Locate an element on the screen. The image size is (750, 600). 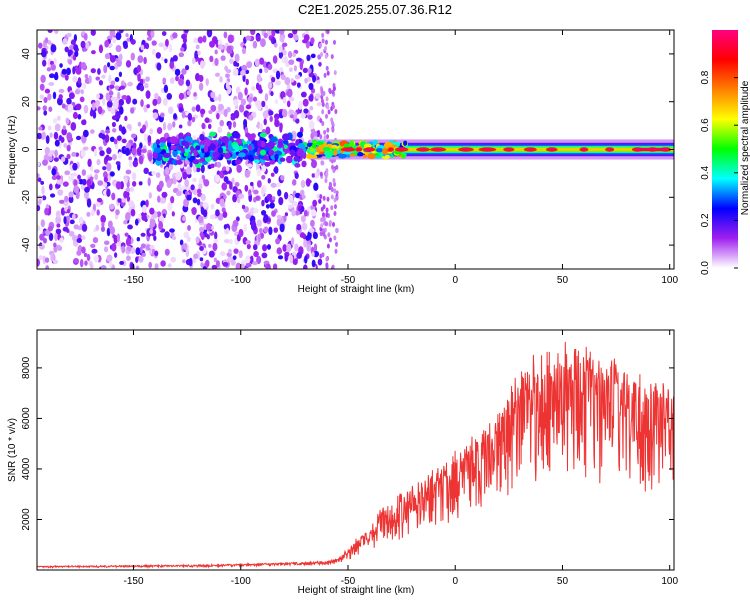
y-tick-label: 0 is located at coordinates (26, 149).